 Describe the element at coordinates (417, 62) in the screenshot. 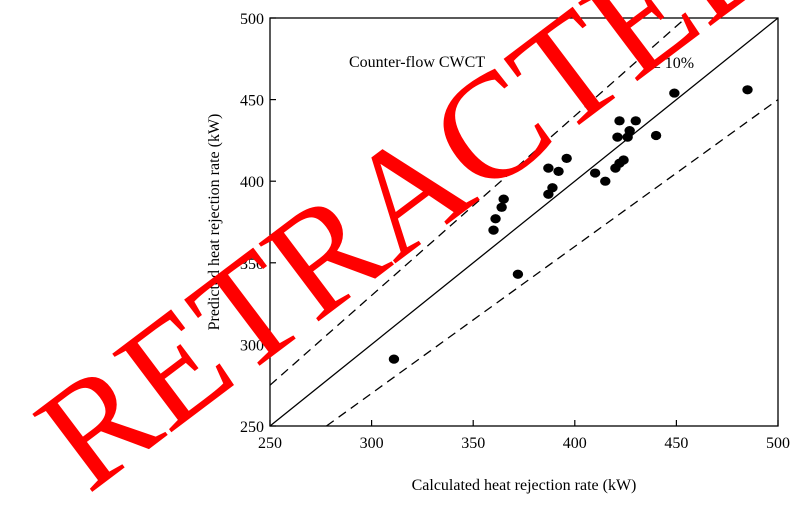

I see `annotation-label: Counter-flow CWCT` at that location.